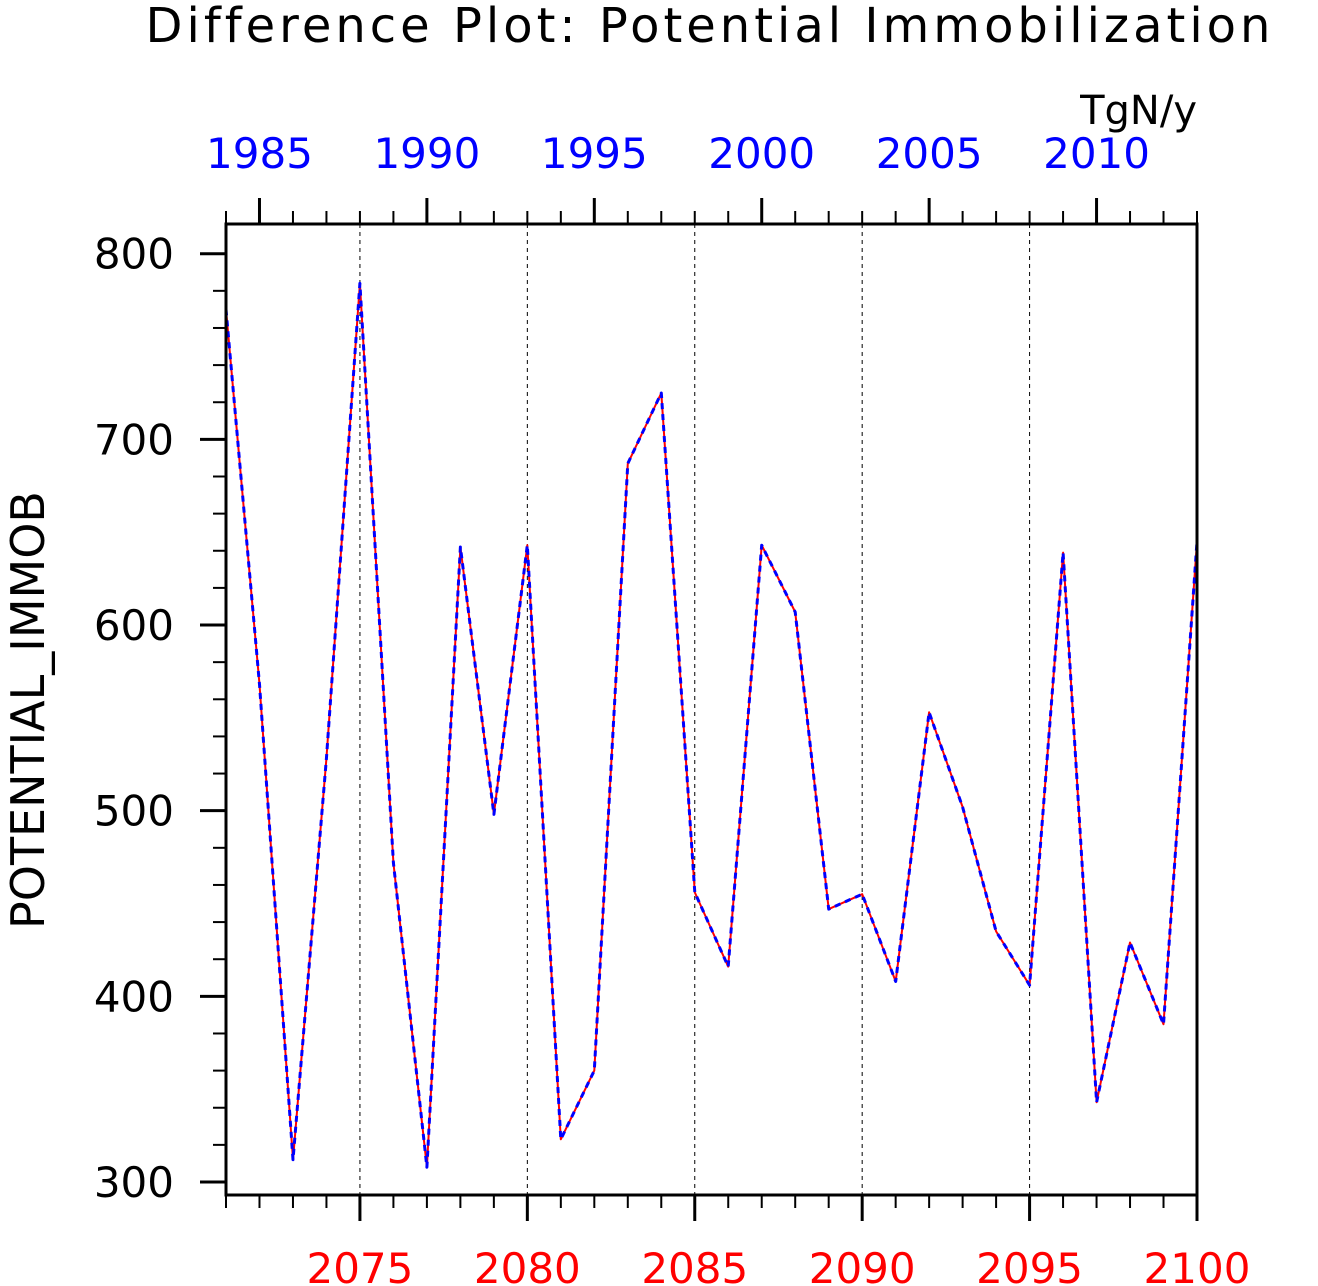 The height and width of the screenshot is (1286, 1318). What do you see at coordinates (28, 710) in the screenshot?
I see `y-axis-label: POTENTIAL_IMMOB` at bounding box center [28, 710].